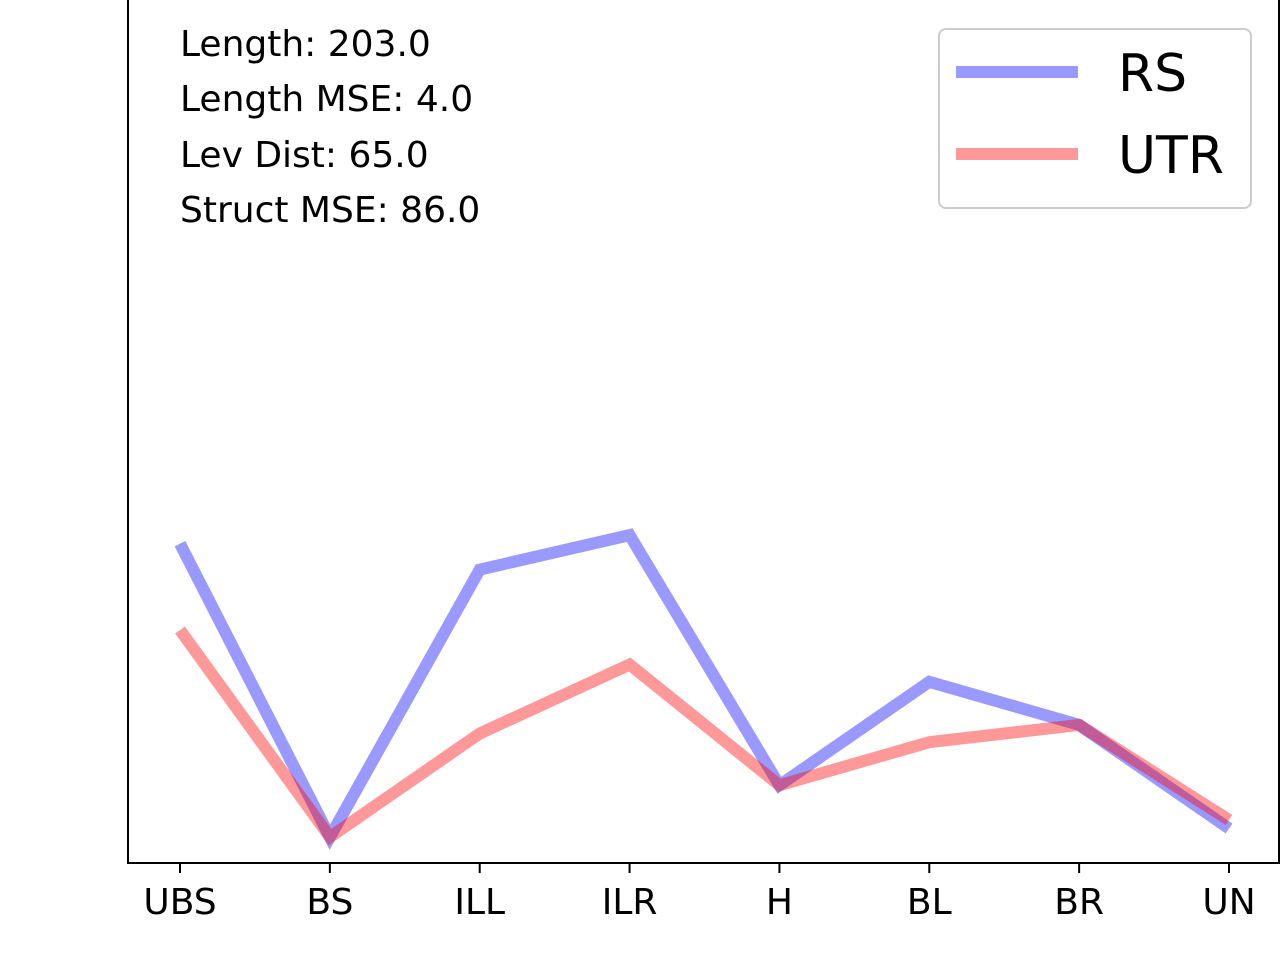 The height and width of the screenshot is (960, 1280). I want to click on x-tick-label: ILL, so click(479, 902).